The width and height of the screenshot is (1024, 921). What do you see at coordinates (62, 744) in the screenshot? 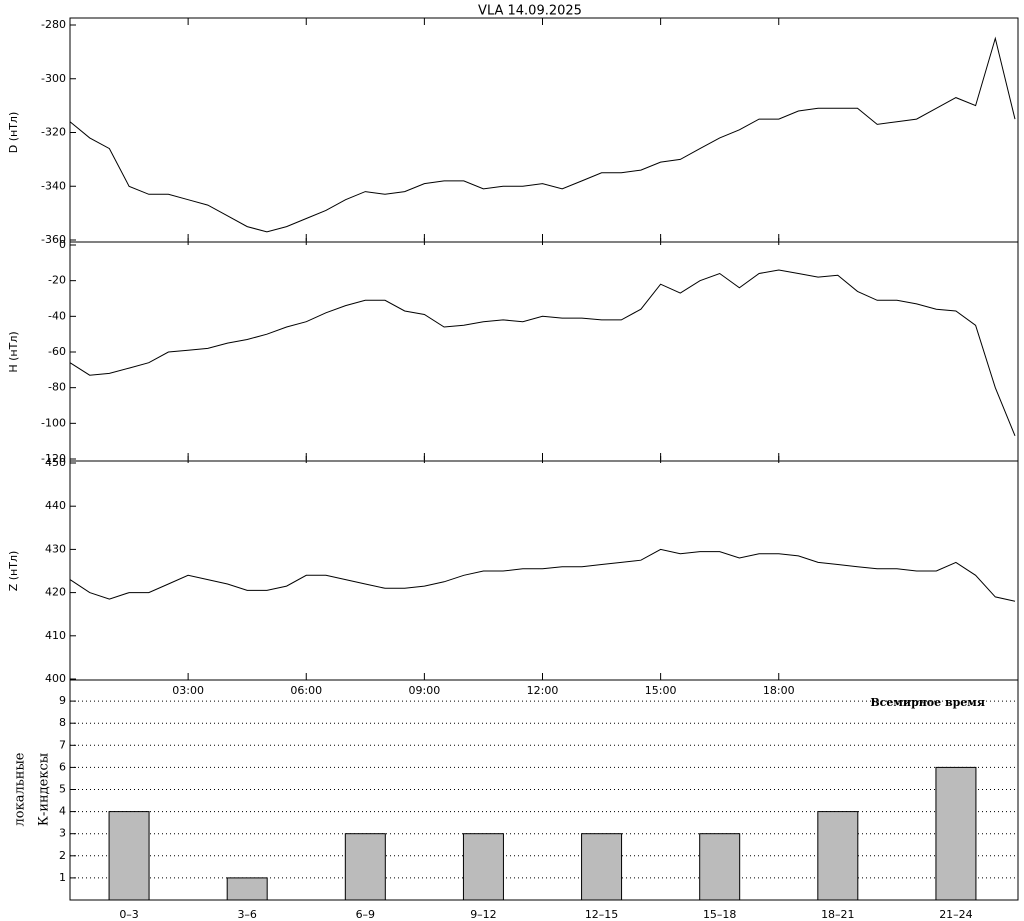
I see `y-tick-label: 7` at bounding box center [62, 744].